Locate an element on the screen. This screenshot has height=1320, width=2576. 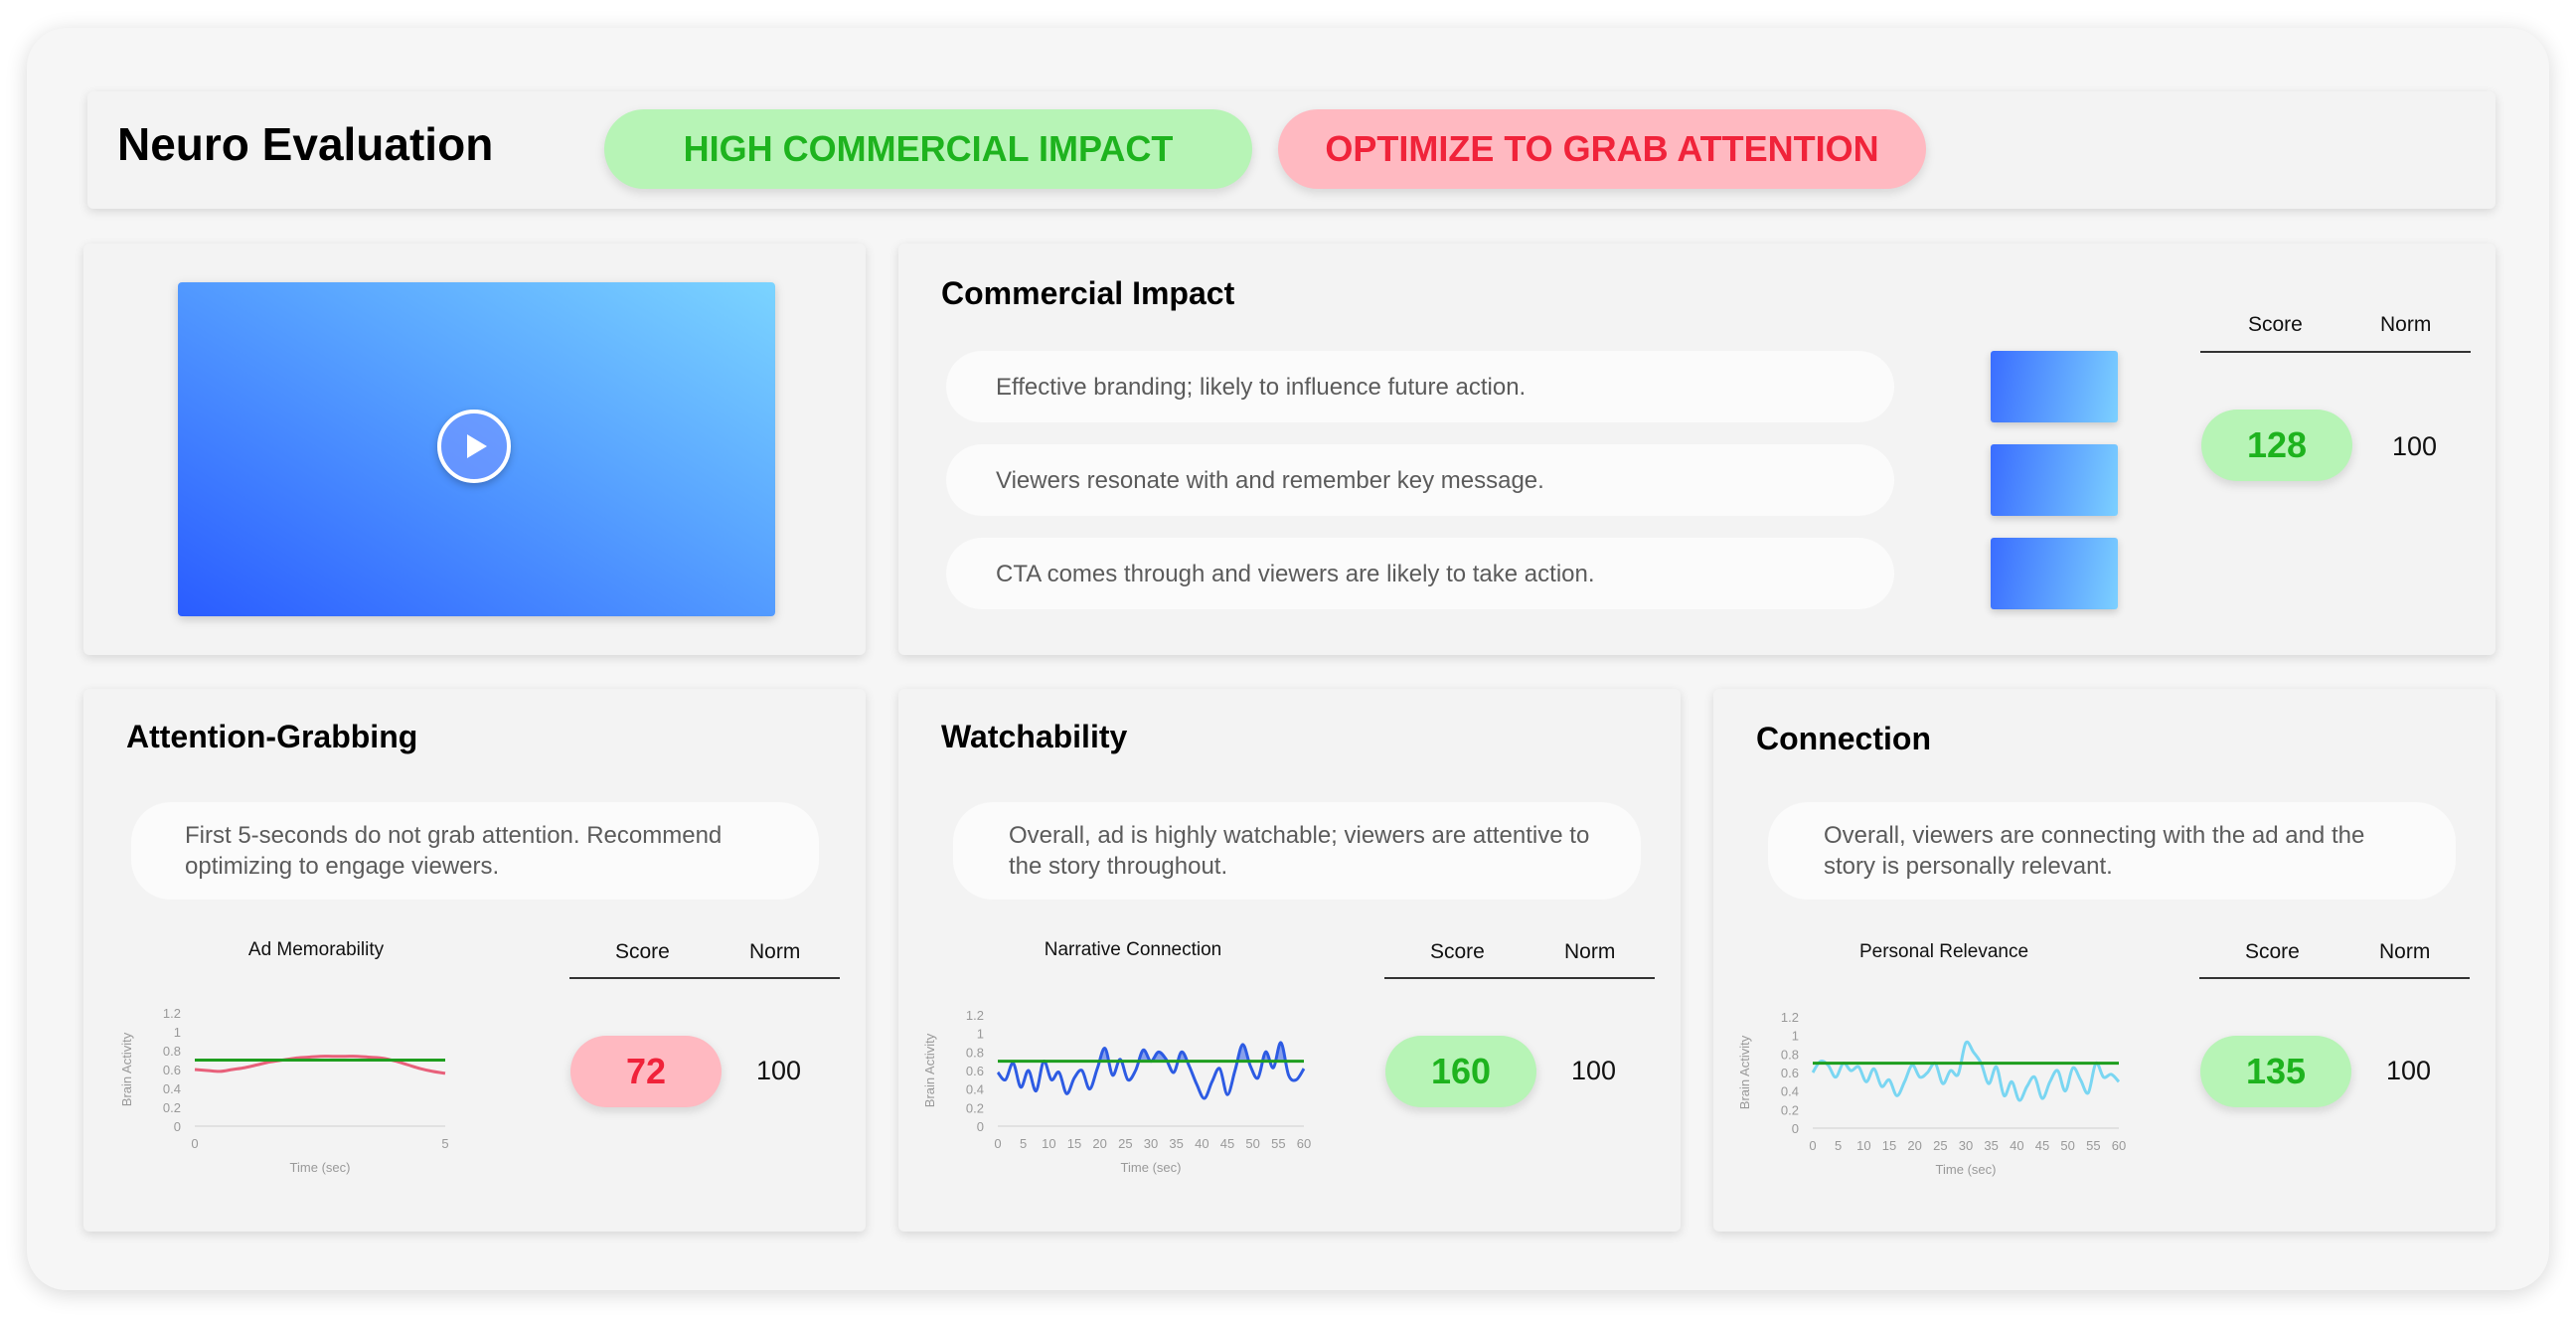
attention-norm-value: 100 is located at coordinates (779, 1070).